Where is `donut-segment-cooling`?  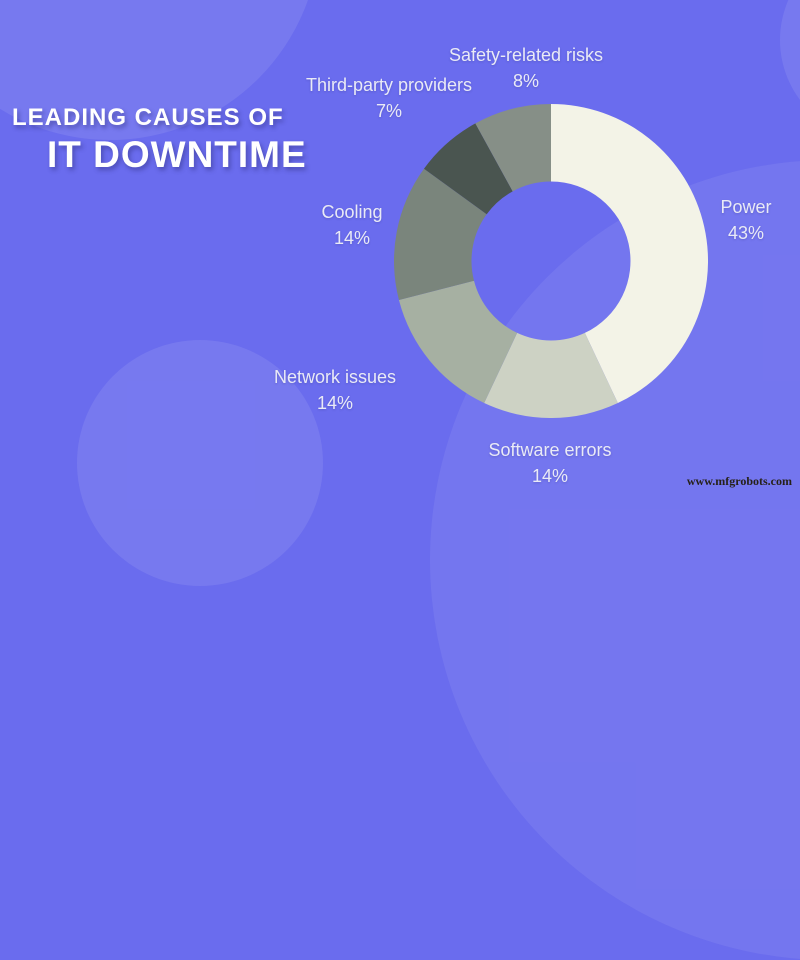 donut-segment-cooling is located at coordinates (440, 234).